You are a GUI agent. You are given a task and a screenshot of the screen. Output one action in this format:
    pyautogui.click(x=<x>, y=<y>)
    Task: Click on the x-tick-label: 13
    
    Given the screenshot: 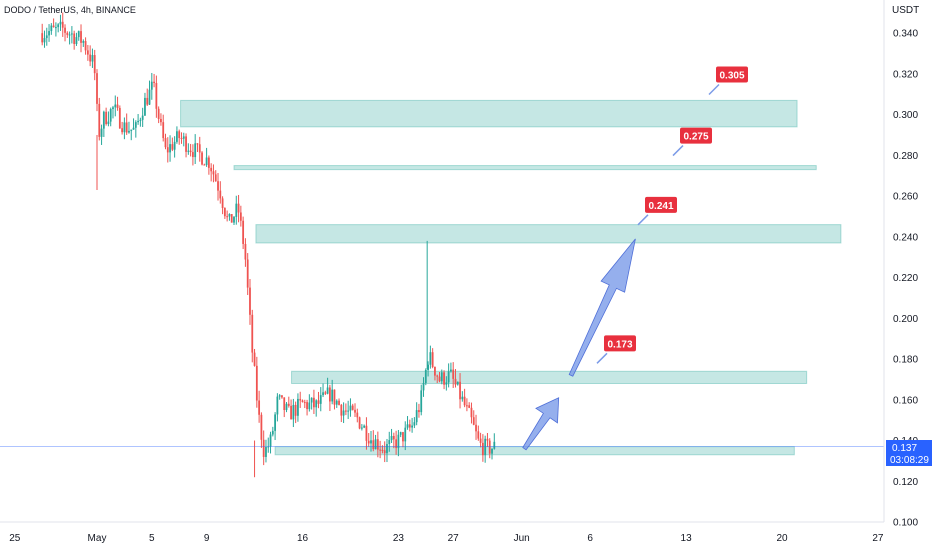 What is the action you would take?
    pyautogui.click(x=687, y=538)
    